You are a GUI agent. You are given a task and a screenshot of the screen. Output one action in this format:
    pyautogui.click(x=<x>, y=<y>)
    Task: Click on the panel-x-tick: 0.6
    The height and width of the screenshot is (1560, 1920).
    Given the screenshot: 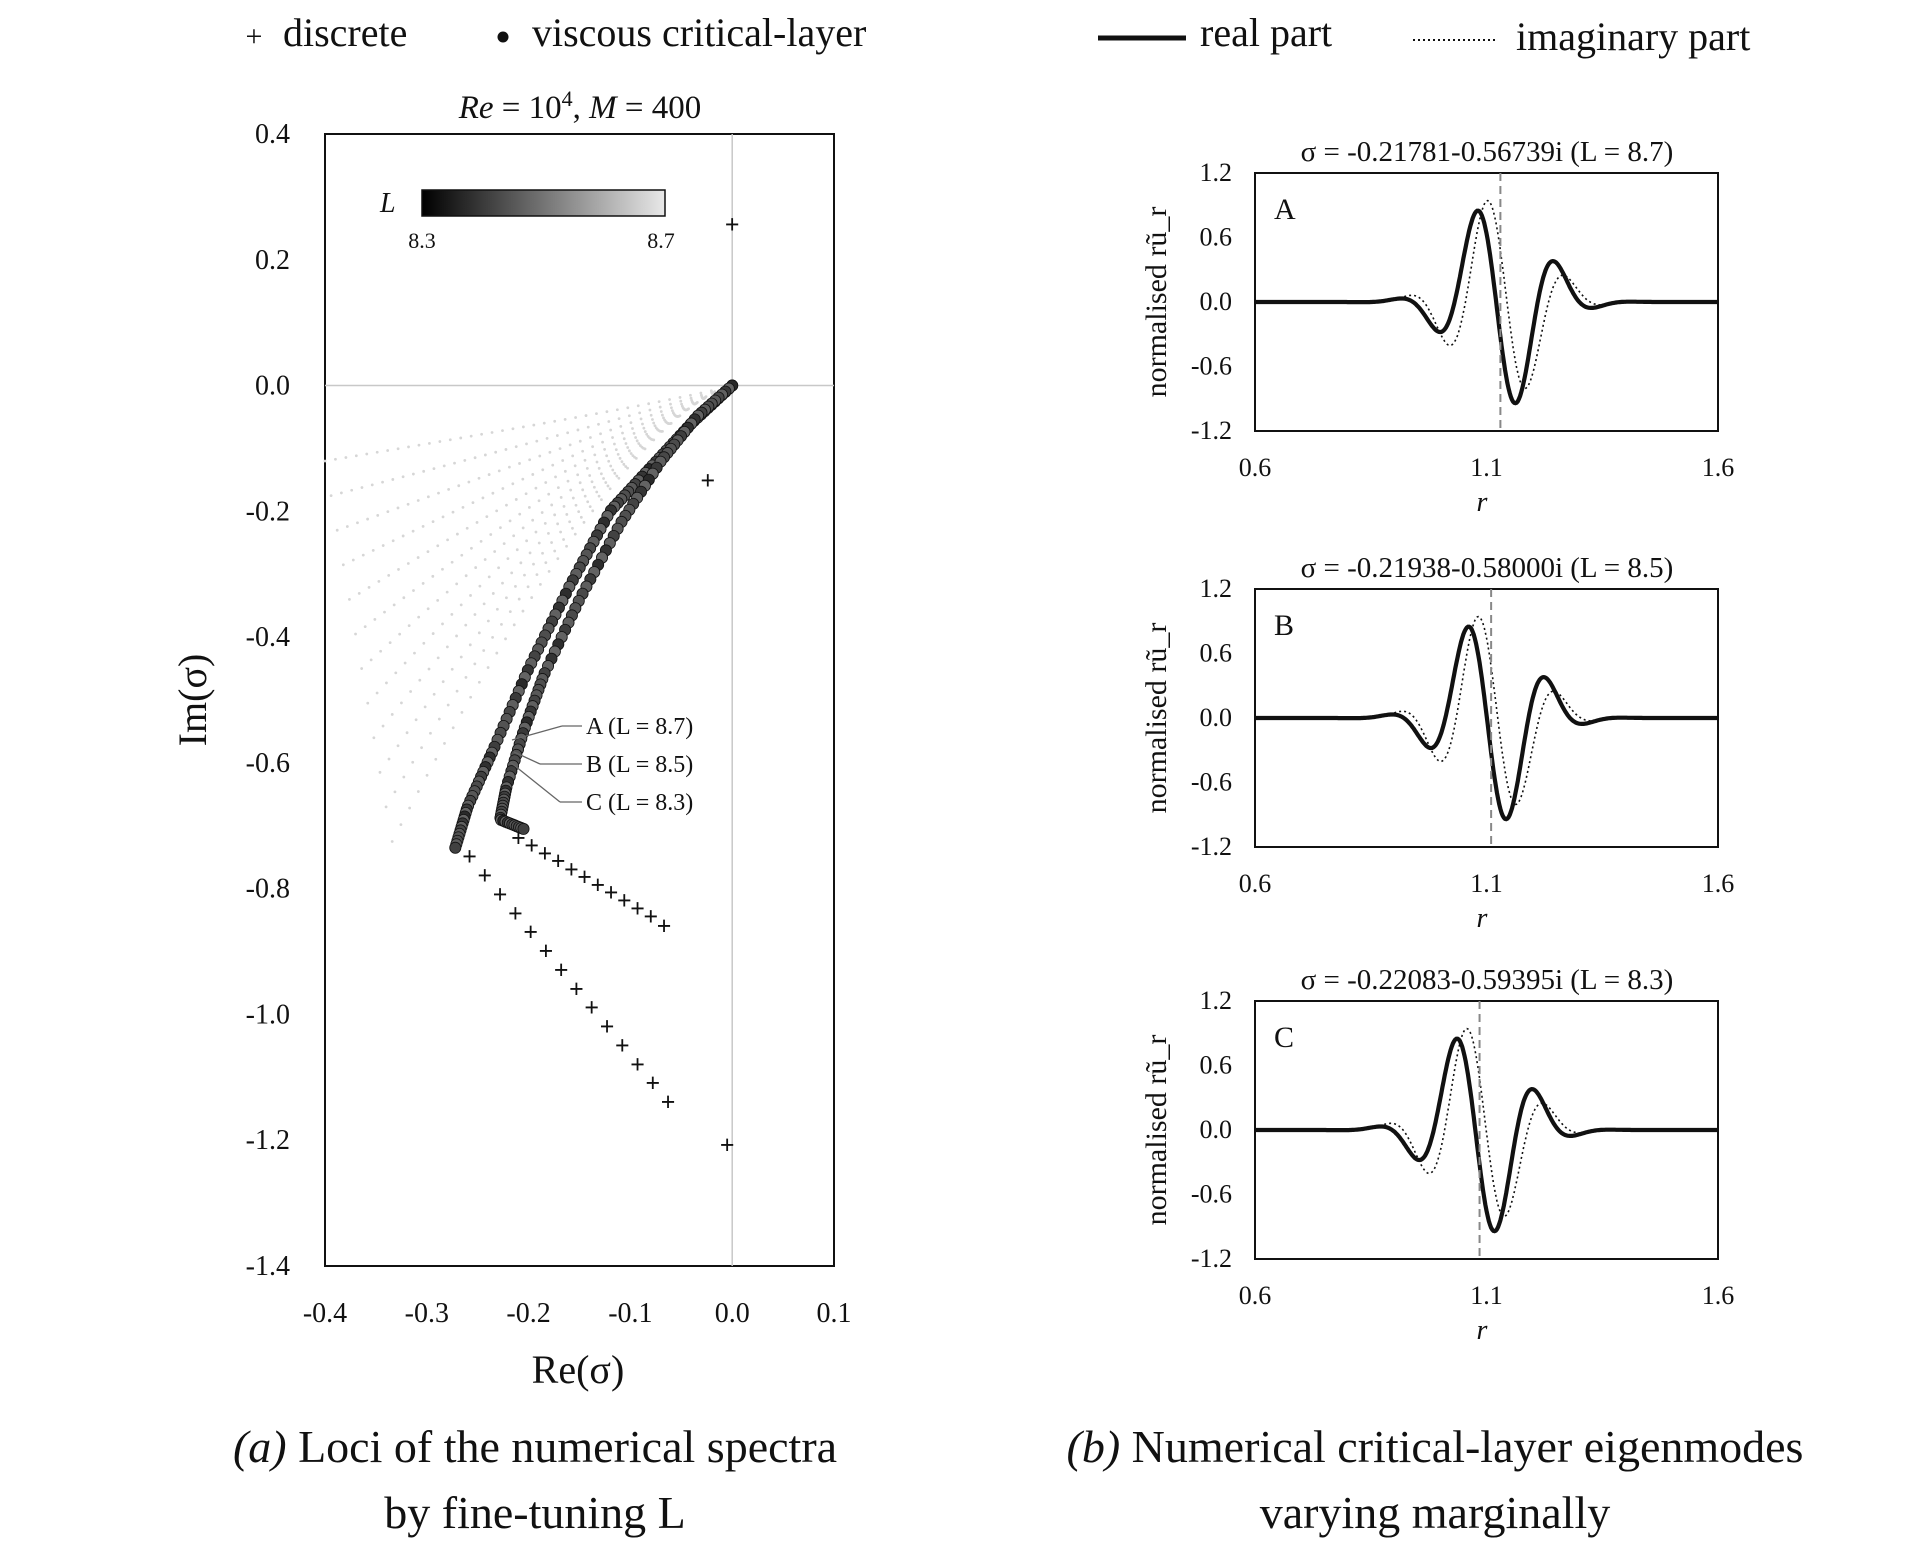 What is the action you would take?
    pyautogui.click(x=1255, y=883)
    